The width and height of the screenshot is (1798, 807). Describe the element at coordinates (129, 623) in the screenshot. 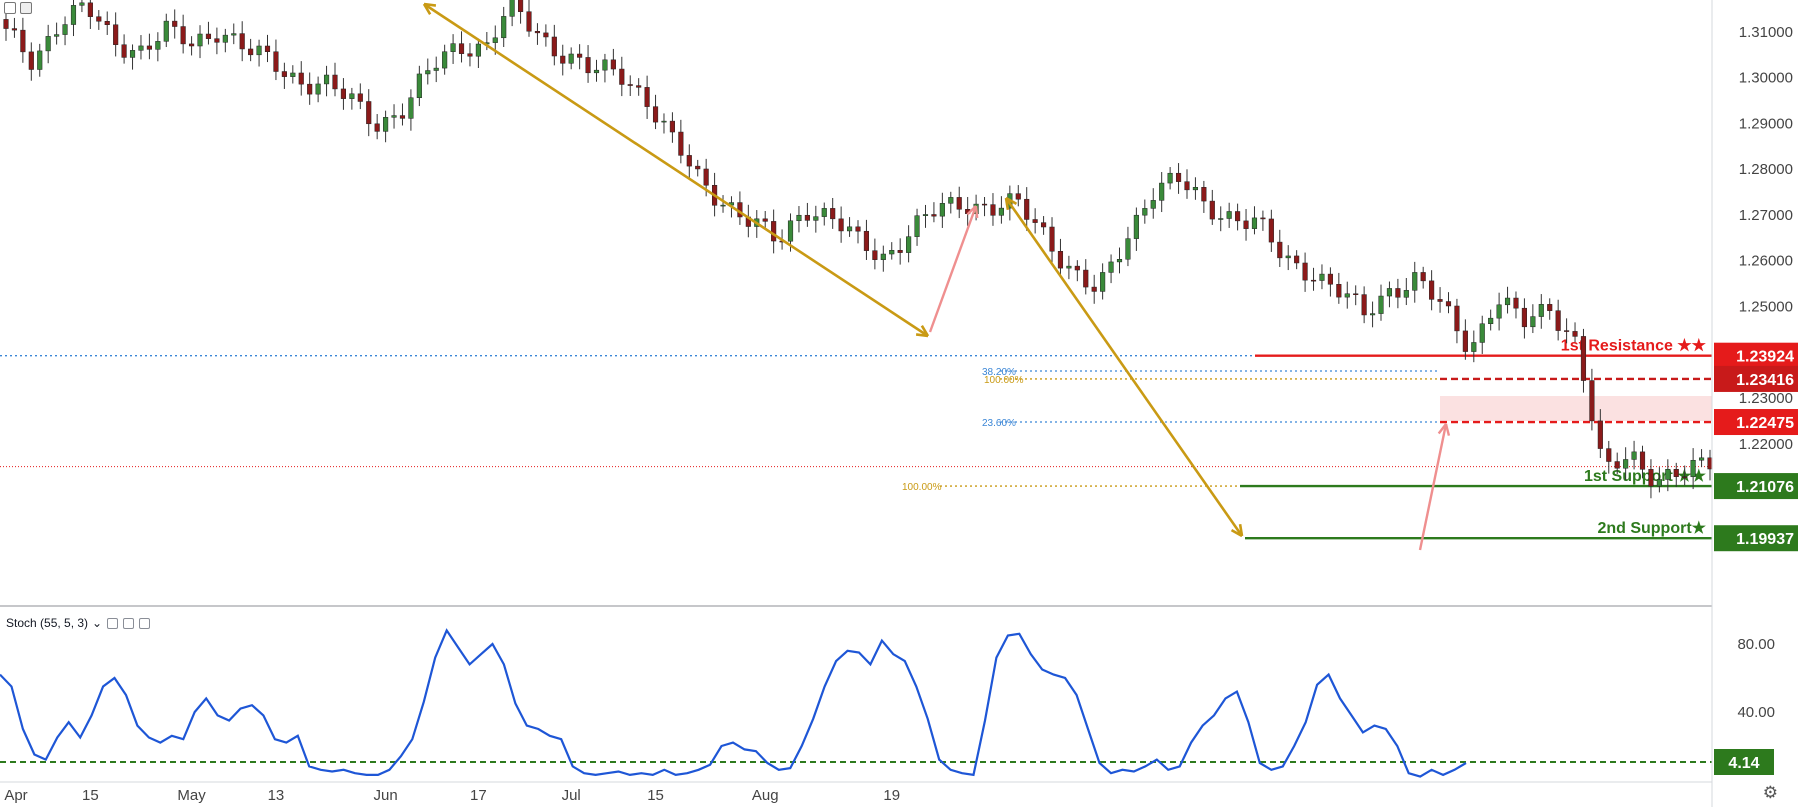

I see `settings-icon` at that location.